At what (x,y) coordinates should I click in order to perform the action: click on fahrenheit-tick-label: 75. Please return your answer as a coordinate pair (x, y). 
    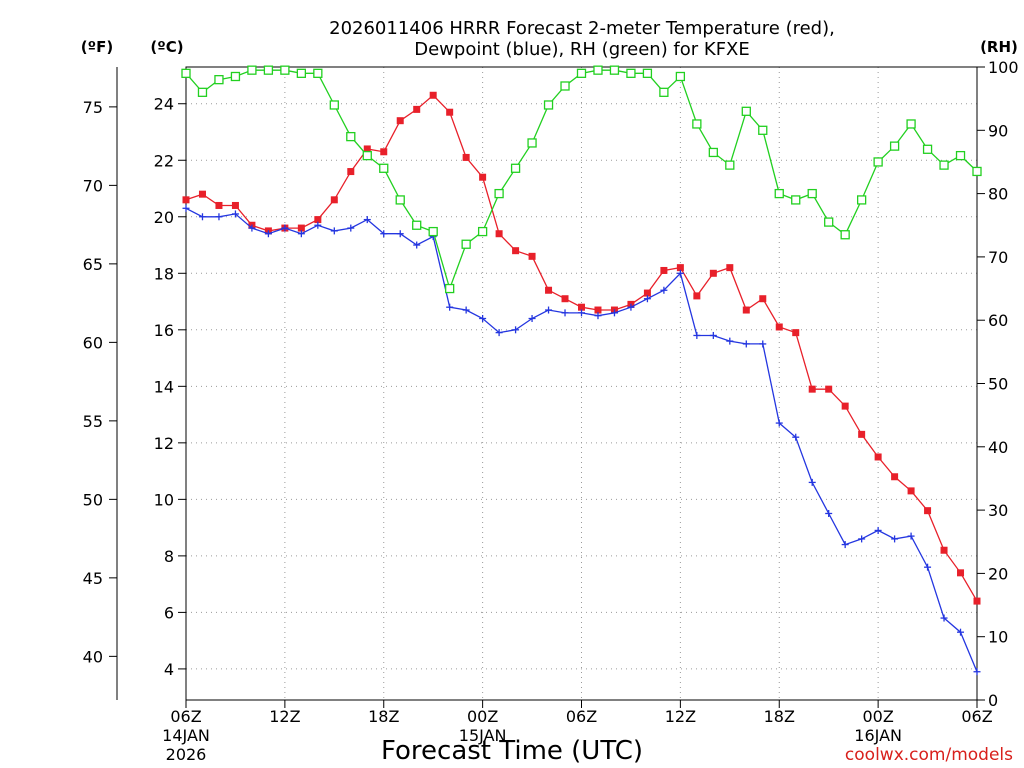
    Looking at the image, I should click on (93, 107).